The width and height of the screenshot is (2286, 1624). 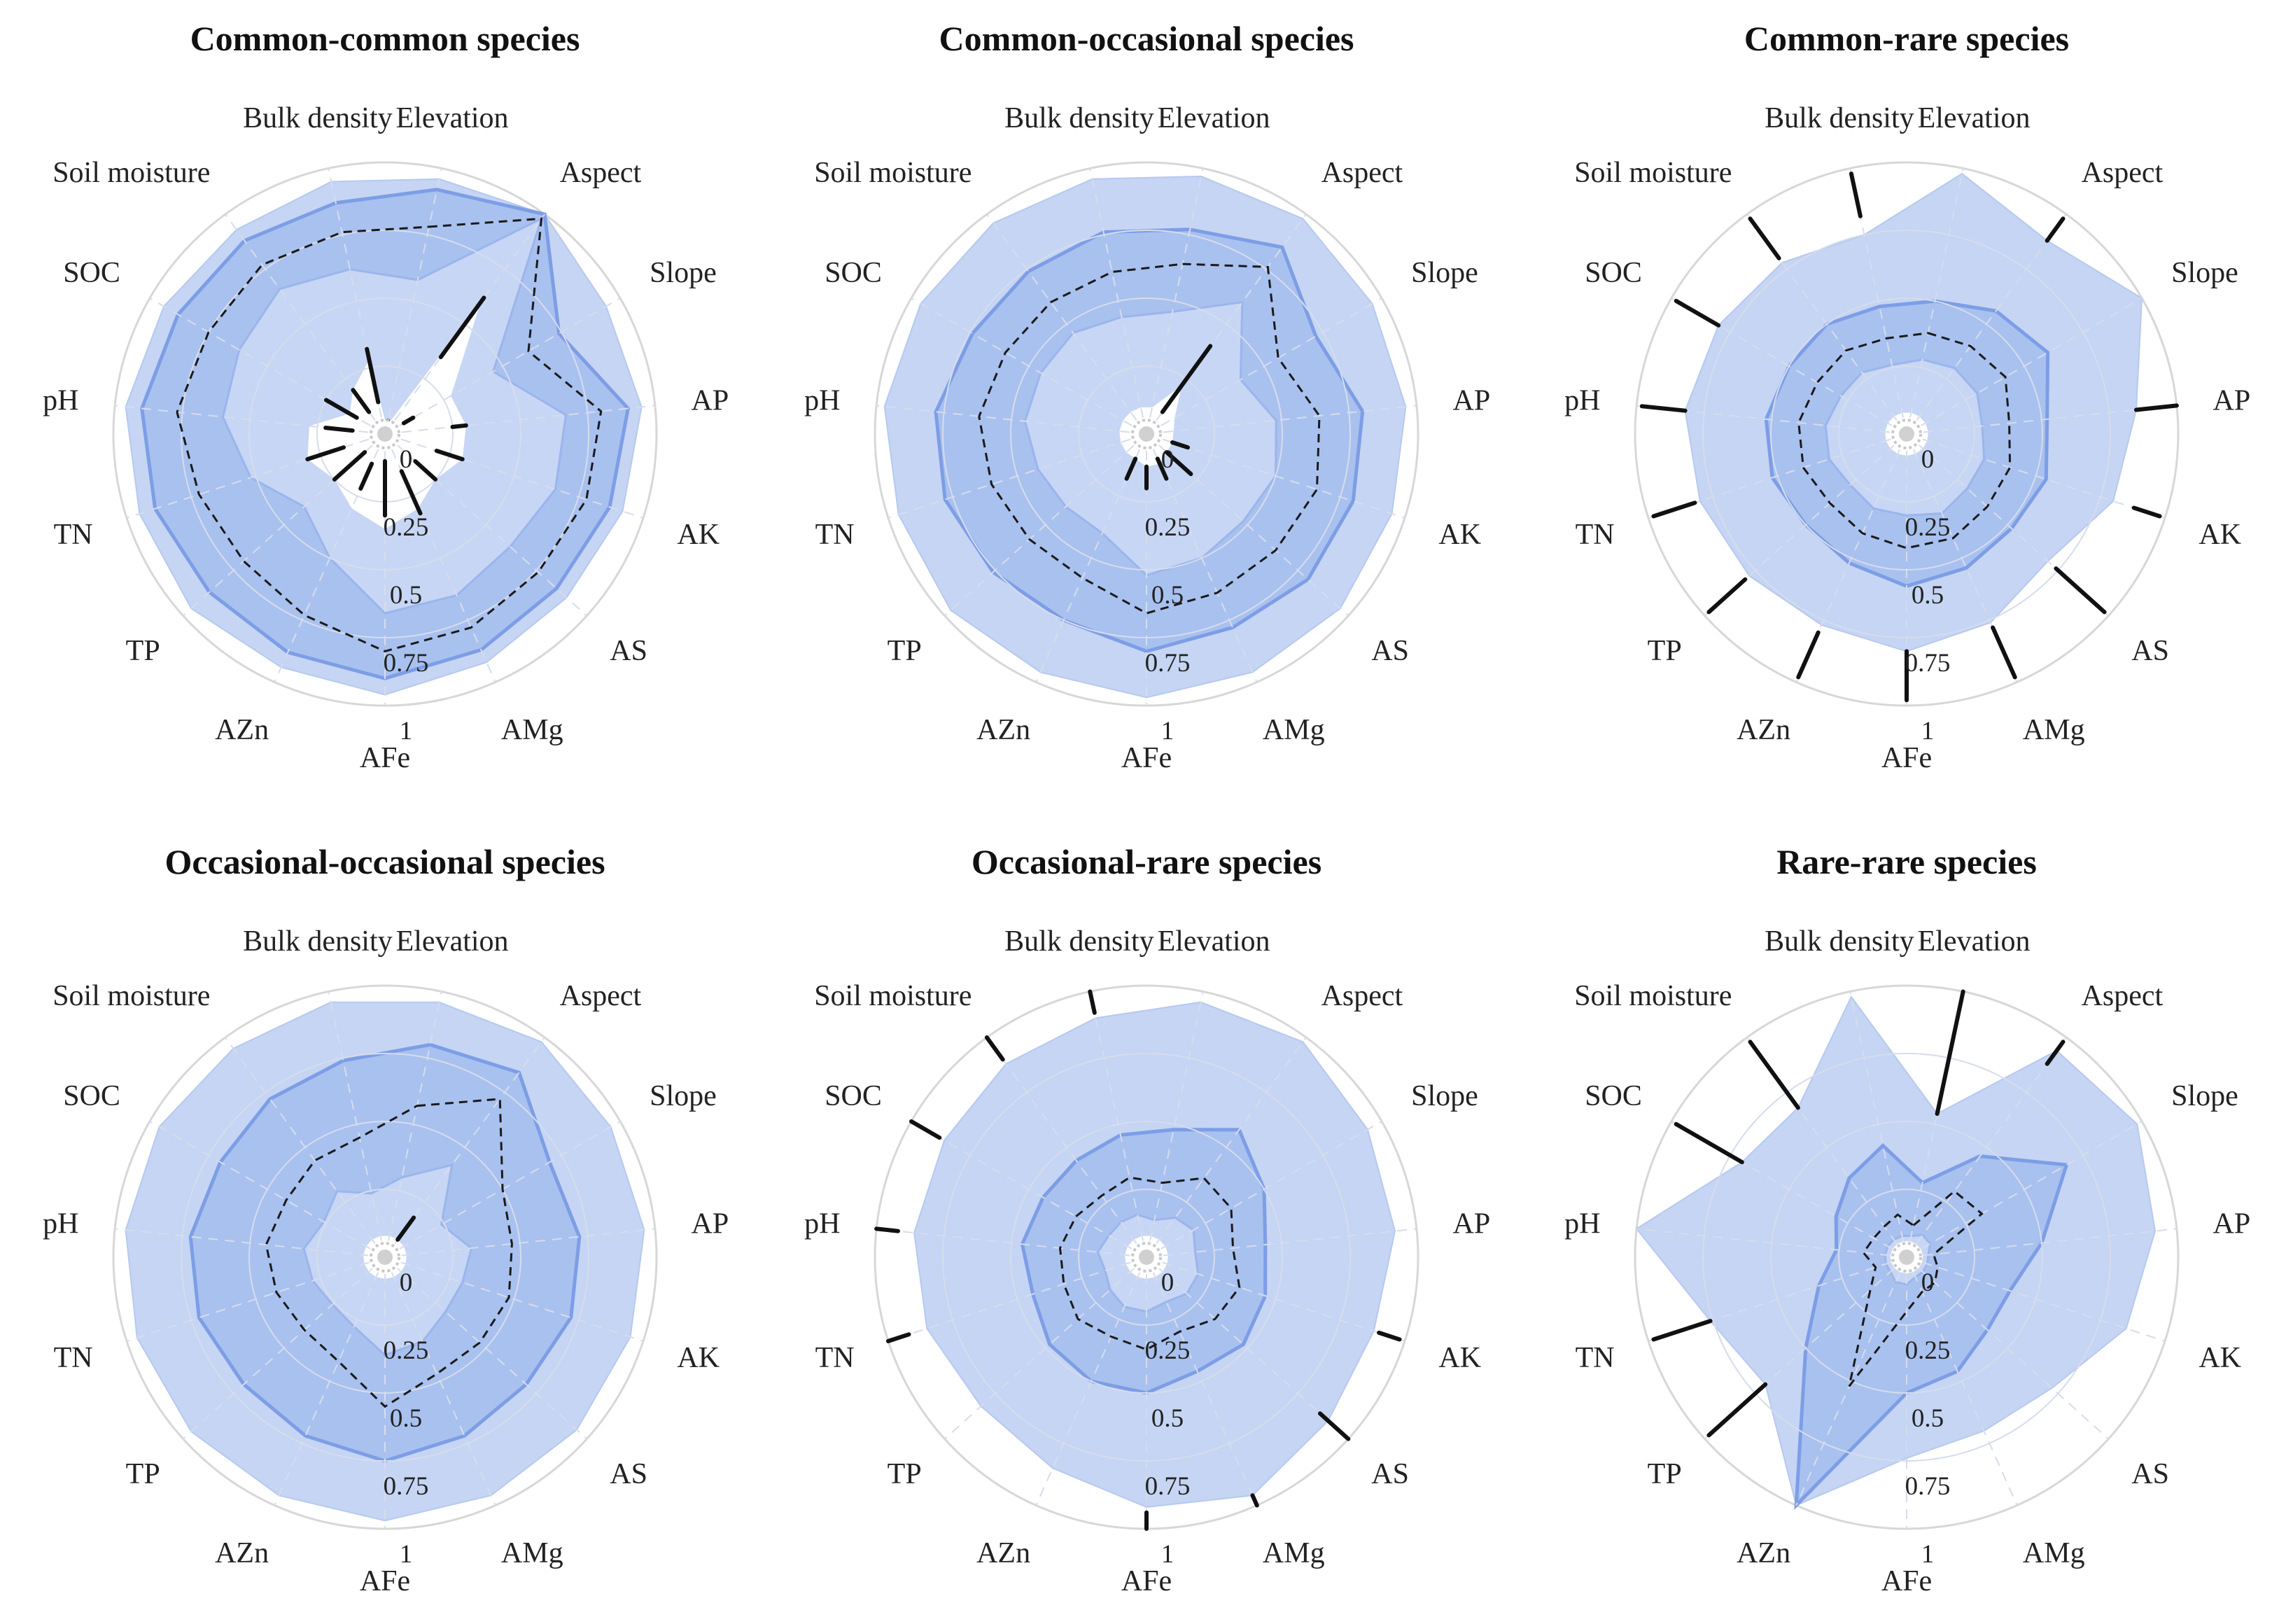 What do you see at coordinates (601, 173) in the screenshot?
I see `axis-label: Aspect` at bounding box center [601, 173].